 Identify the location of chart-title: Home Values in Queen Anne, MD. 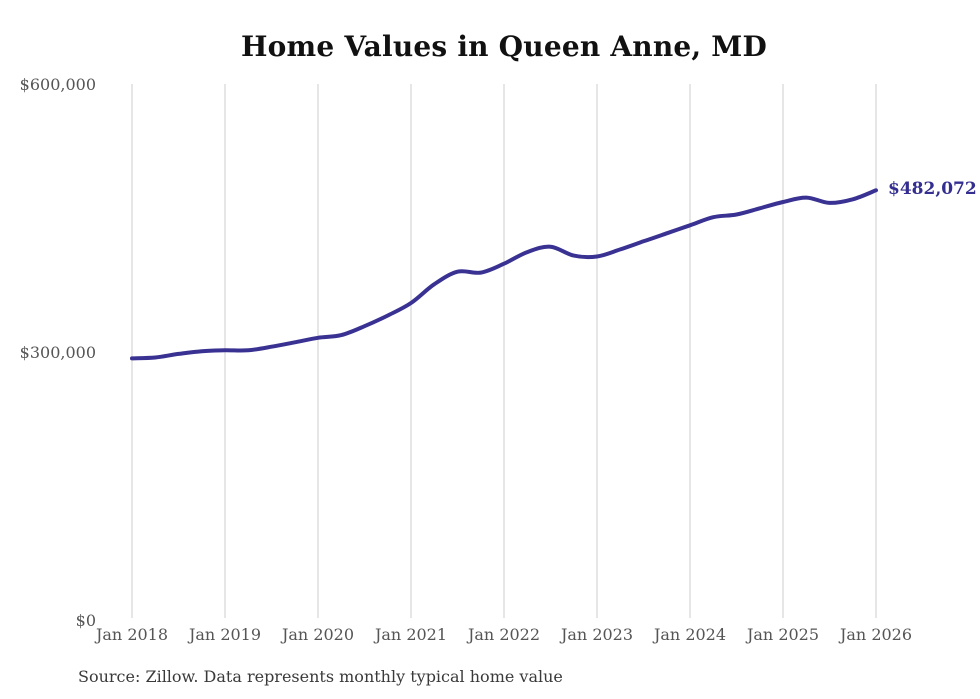
(504, 46).